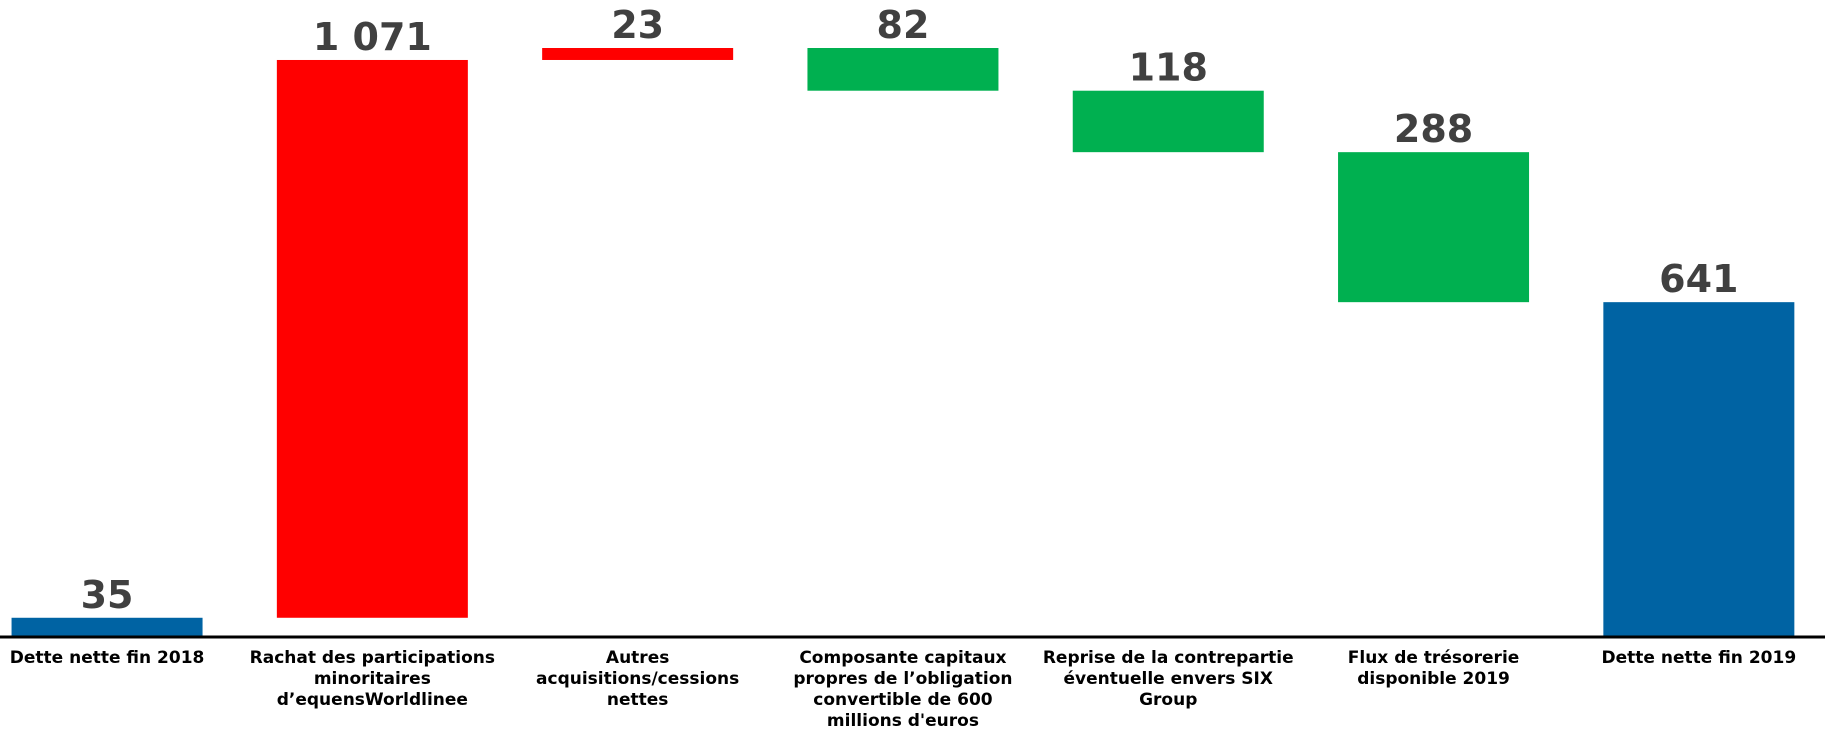  I want to click on value-label: 23, so click(637, 25).